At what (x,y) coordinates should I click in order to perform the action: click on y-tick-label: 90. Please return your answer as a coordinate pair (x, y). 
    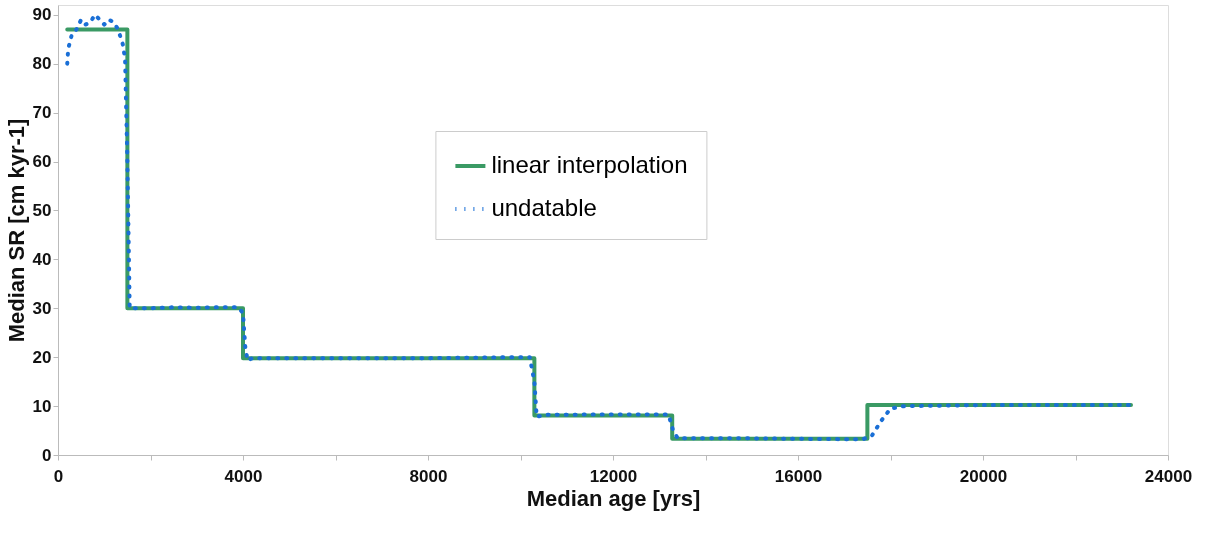
    Looking at the image, I should click on (42, 15).